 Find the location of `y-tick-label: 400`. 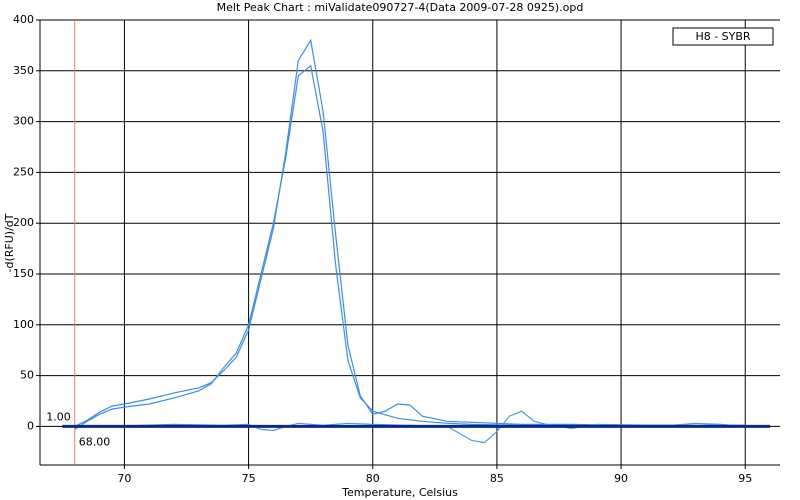

y-tick-label: 400 is located at coordinates (23, 19).